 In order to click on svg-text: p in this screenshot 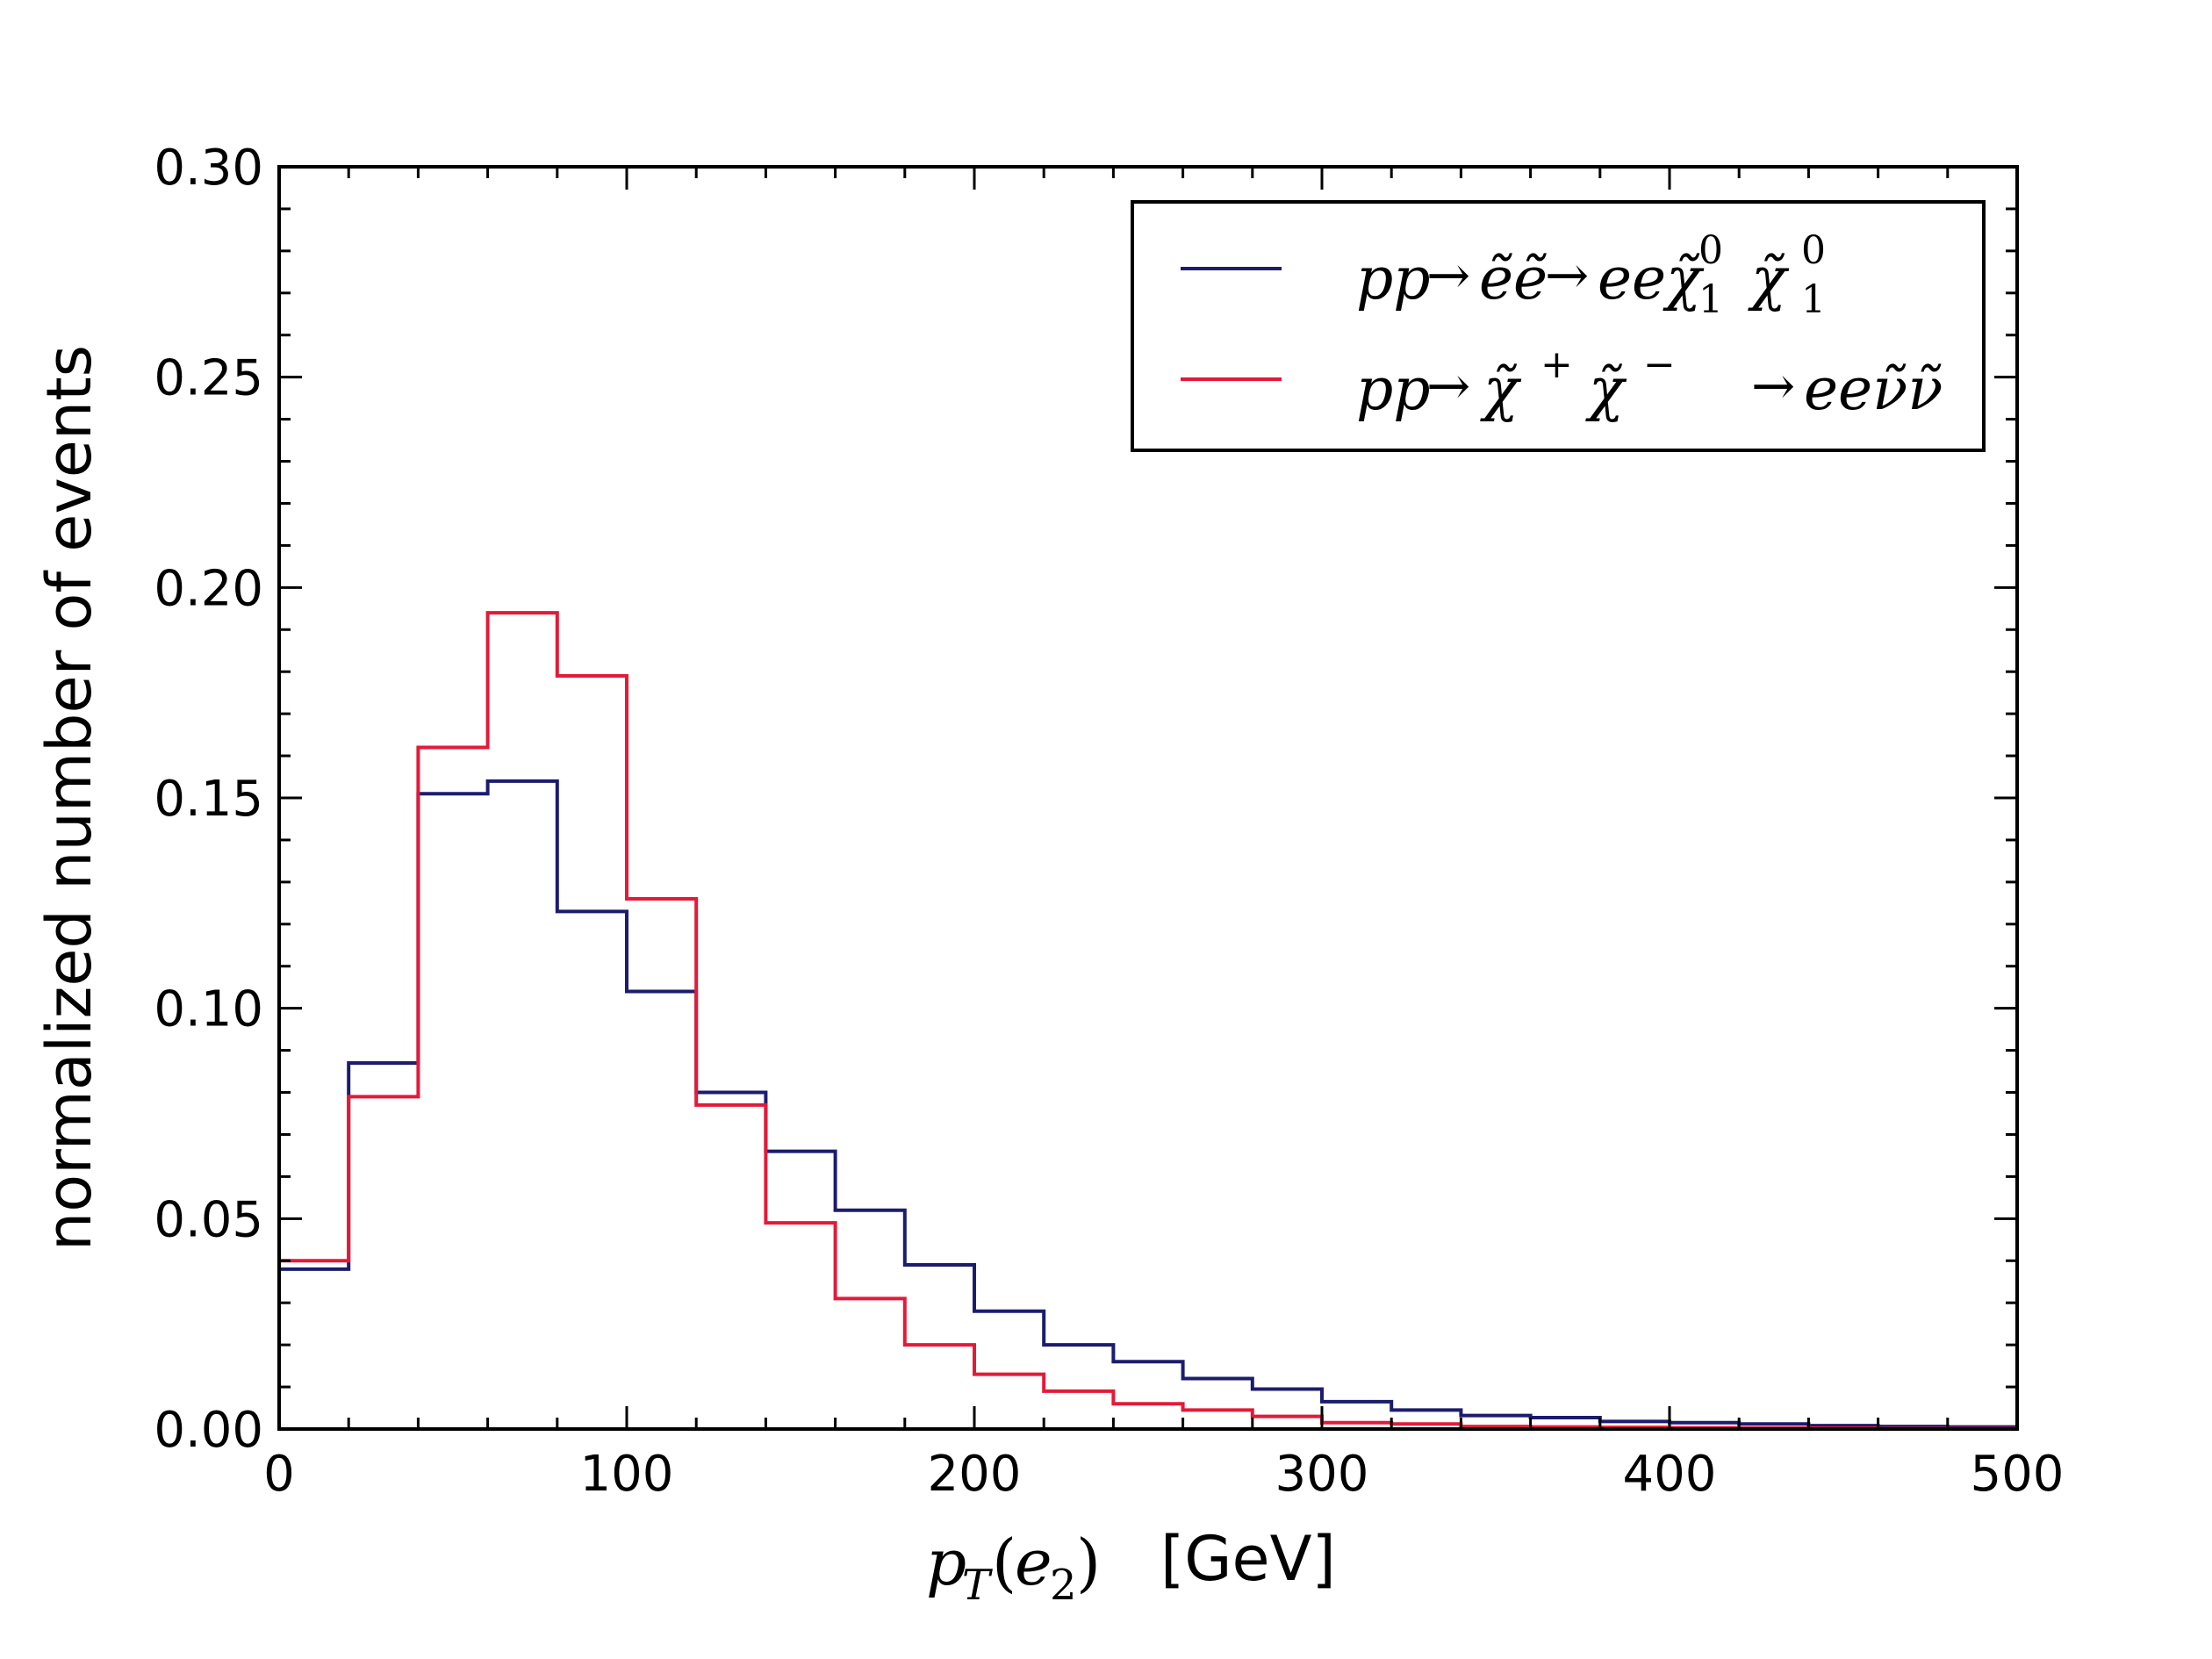, I will do `click(946, 1562)`.